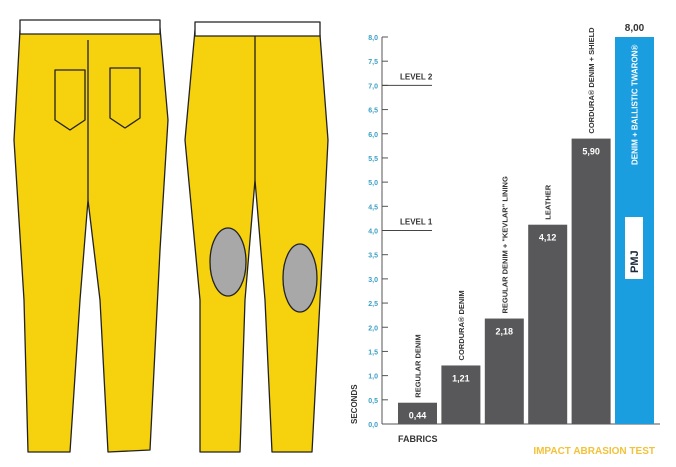 This screenshot has height=467, width=676. I want to click on pmj-logo-bg, so click(634, 248).